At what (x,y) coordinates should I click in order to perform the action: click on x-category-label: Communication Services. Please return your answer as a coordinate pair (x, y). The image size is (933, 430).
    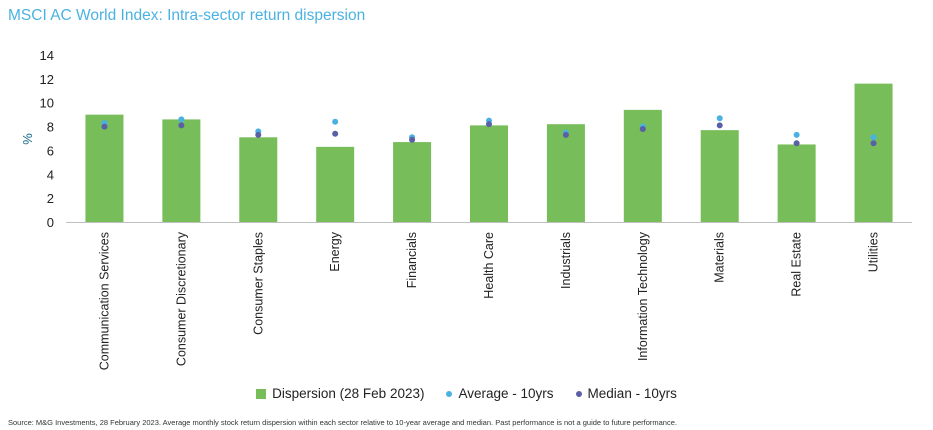
    Looking at the image, I should click on (104, 301).